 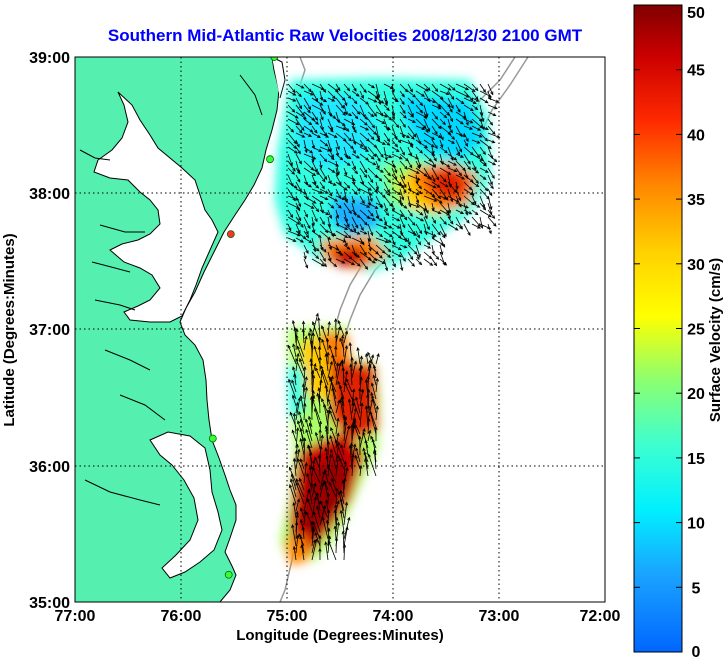 What do you see at coordinates (696, 135) in the screenshot?
I see `colorbar-tick-label: 40` at bounding box center [696, 135].